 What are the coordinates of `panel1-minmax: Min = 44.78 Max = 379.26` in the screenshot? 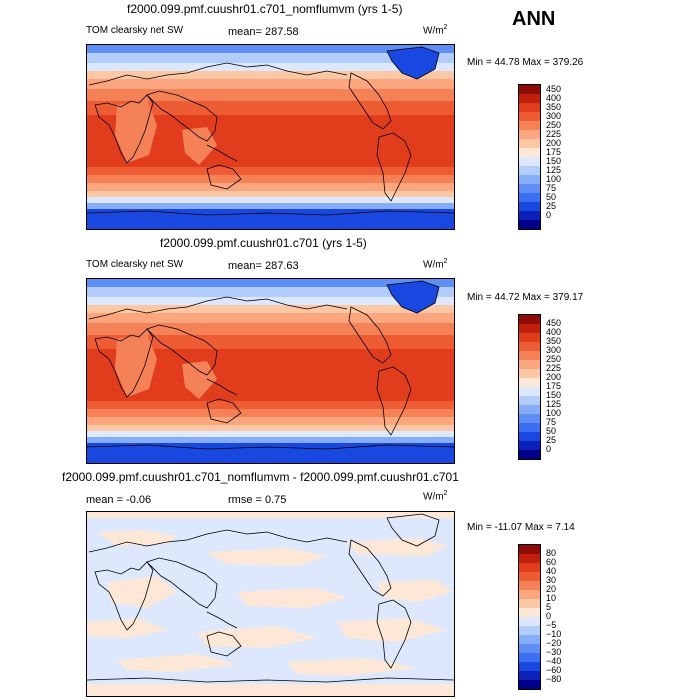 It's located at (525, 62).